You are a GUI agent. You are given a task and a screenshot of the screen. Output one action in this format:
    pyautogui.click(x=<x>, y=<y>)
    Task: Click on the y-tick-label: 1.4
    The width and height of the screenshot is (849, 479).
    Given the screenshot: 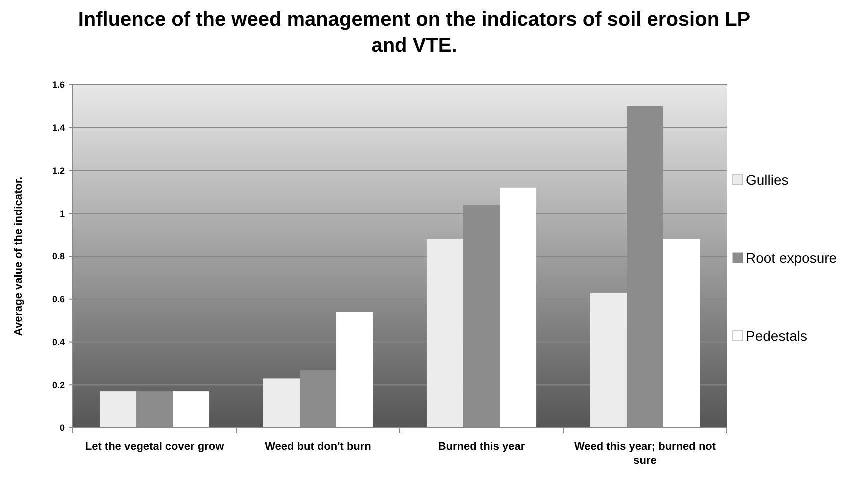 What is the action you would take?
    pyautogui.click(x=58, y=128)
    